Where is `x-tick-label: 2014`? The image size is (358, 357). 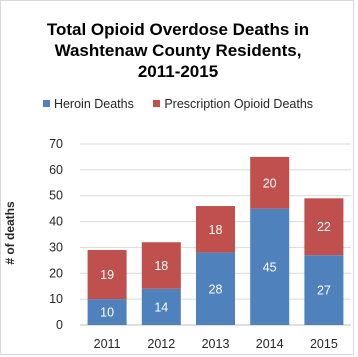
x-tick-label: 2014 is located at coordinates (270, 344).